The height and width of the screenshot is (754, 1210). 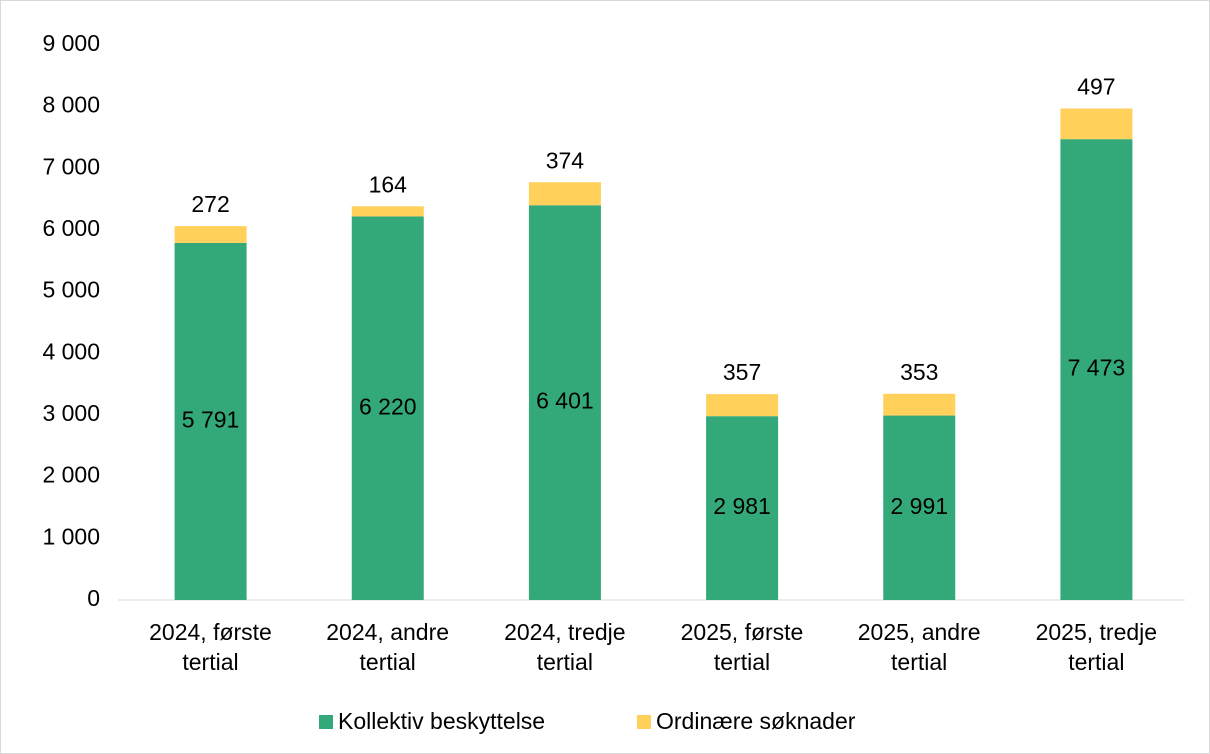 I want to click on data-label: 353, so click(x=919, y=372).